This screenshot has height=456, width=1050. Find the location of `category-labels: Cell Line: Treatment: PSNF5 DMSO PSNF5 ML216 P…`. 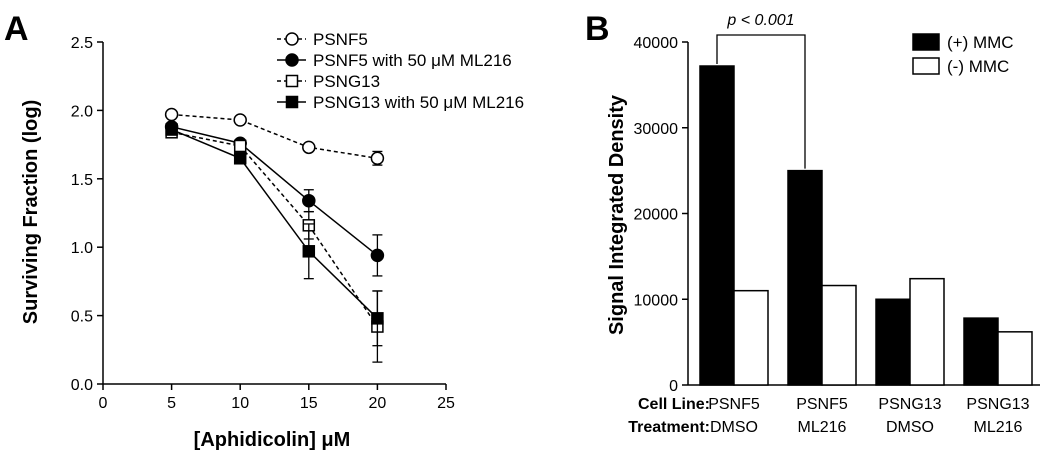

category-labels: Cell Line: Treatment: PSNF5 DMSO PSNF5 ML216 P… is located at coordinates (828, 416).